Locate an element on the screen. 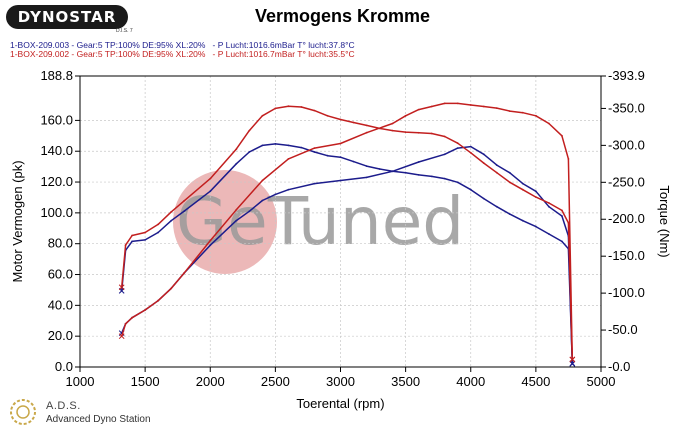 The height and width of the screenshot is (428, 685). y2-tick-label: -200.0 is located at coordinates (626, 218).